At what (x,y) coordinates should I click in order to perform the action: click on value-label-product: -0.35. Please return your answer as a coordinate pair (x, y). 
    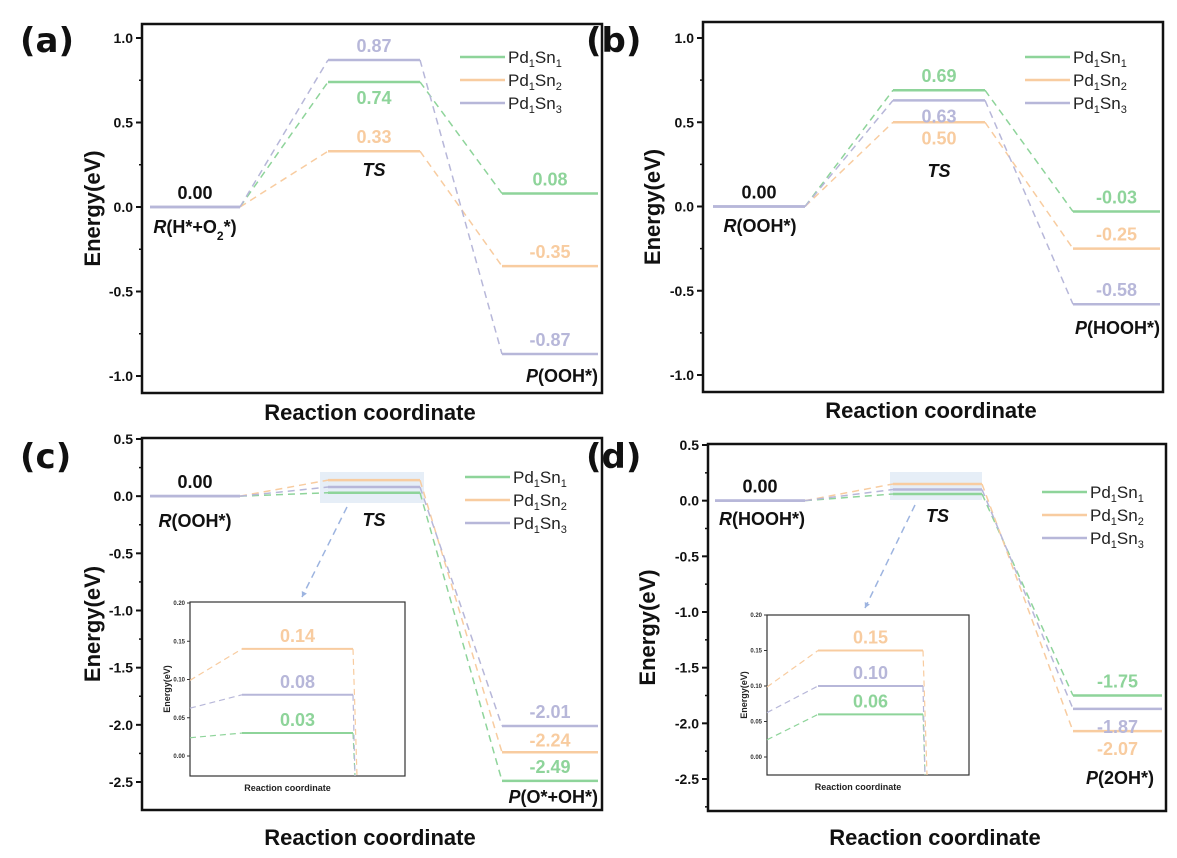
    Looking at the image, I should click on (549, 252).